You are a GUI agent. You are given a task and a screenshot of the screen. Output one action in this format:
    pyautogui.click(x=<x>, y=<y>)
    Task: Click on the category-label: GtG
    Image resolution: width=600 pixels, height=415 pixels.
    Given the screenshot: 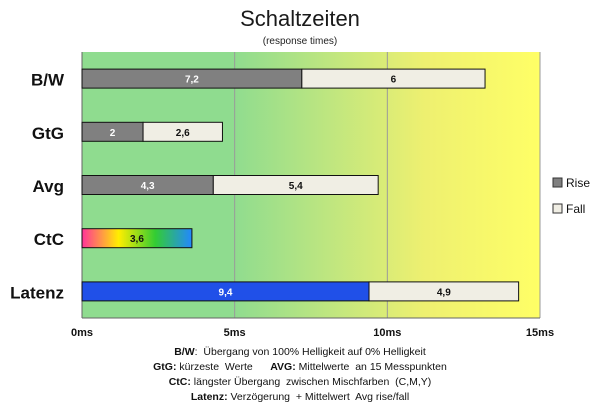 What is the action you would take?
    pyautogui.click(x=48, y=133)
    